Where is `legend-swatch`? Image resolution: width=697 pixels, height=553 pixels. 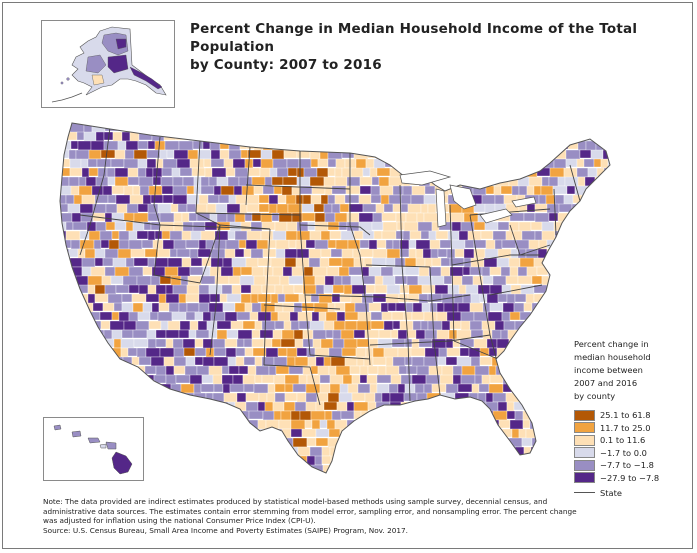
legend-swatch is located at coordinates (584, 465).